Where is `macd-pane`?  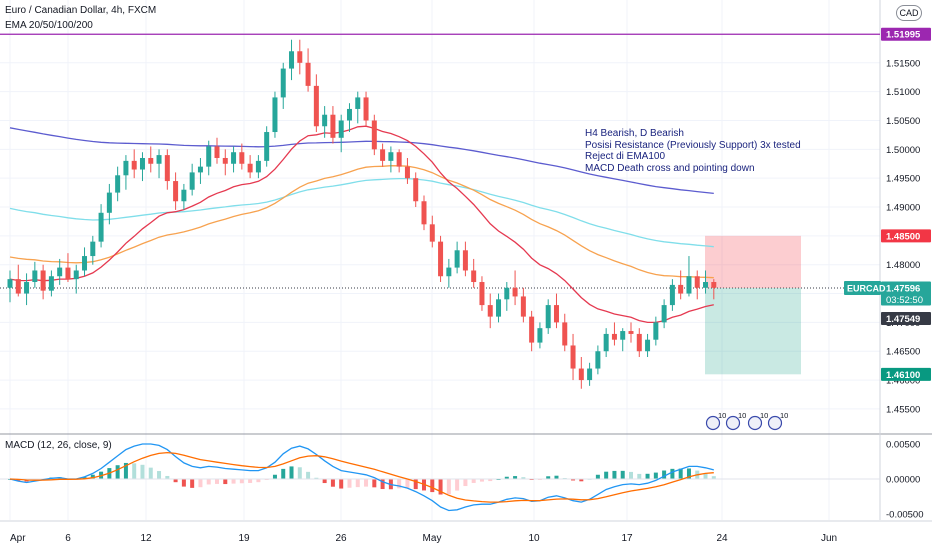
macd-pane is located at coordinates (440, 477).